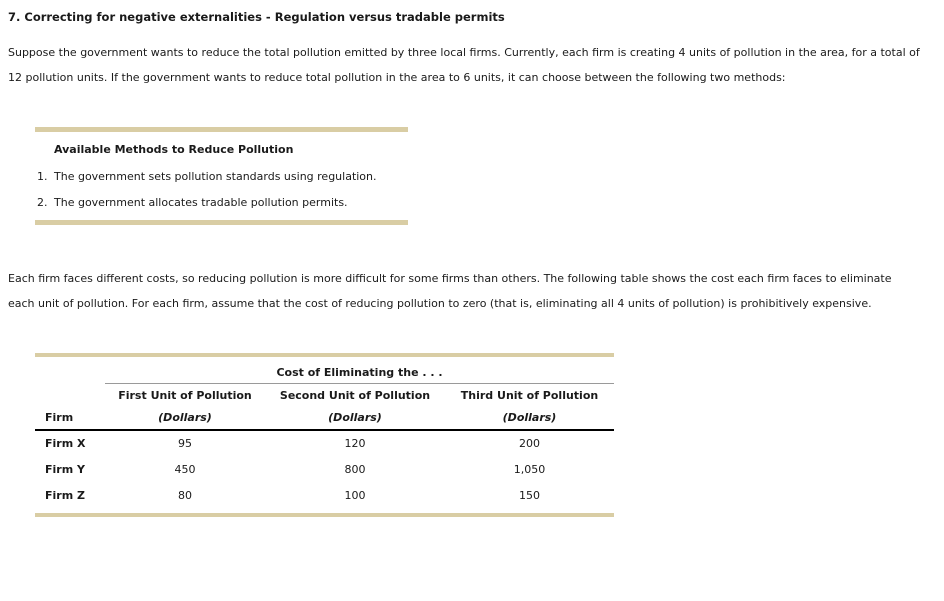 This screenshot has height=601, width=944. Describe the element at coordinates (359, 370) in the screenshot. I see `table-group-header: Cost of Eliminating the . . .` at that location.